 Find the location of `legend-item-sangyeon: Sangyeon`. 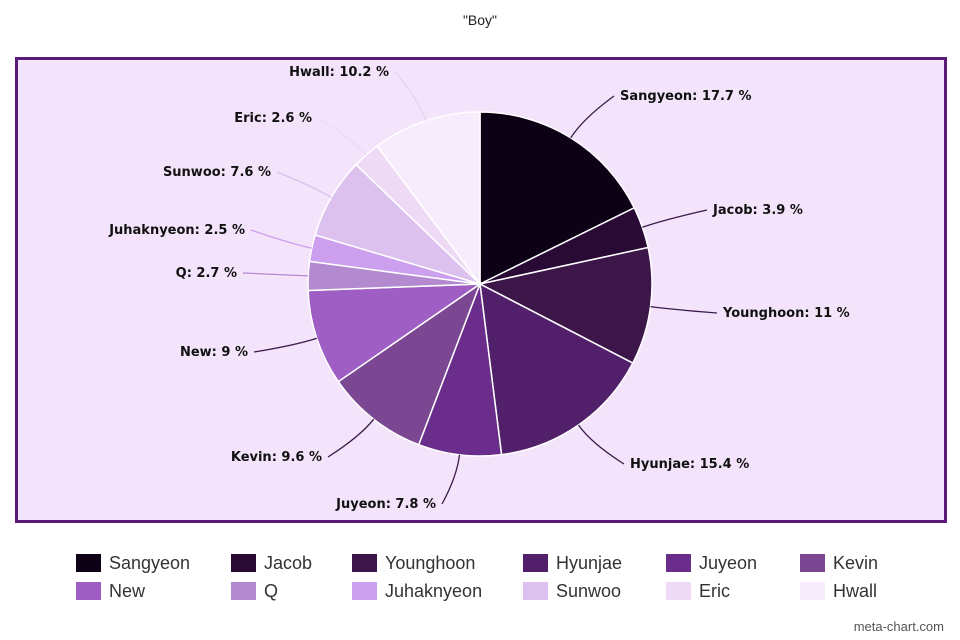

legend-item-sangyeon: Sangyeon is located at coordinates (133, 563).